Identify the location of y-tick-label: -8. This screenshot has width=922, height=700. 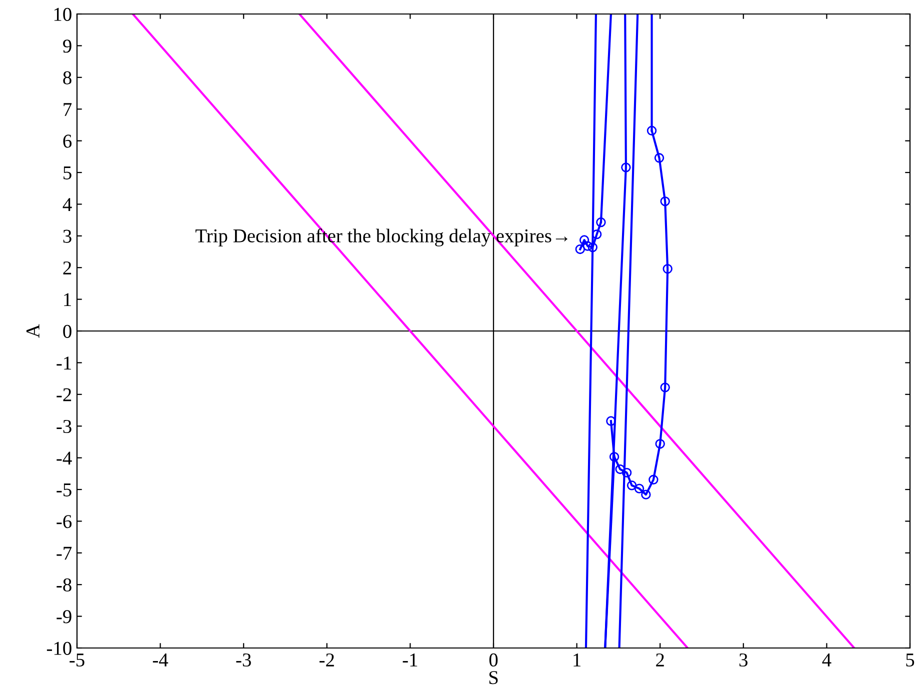
(64, 585).